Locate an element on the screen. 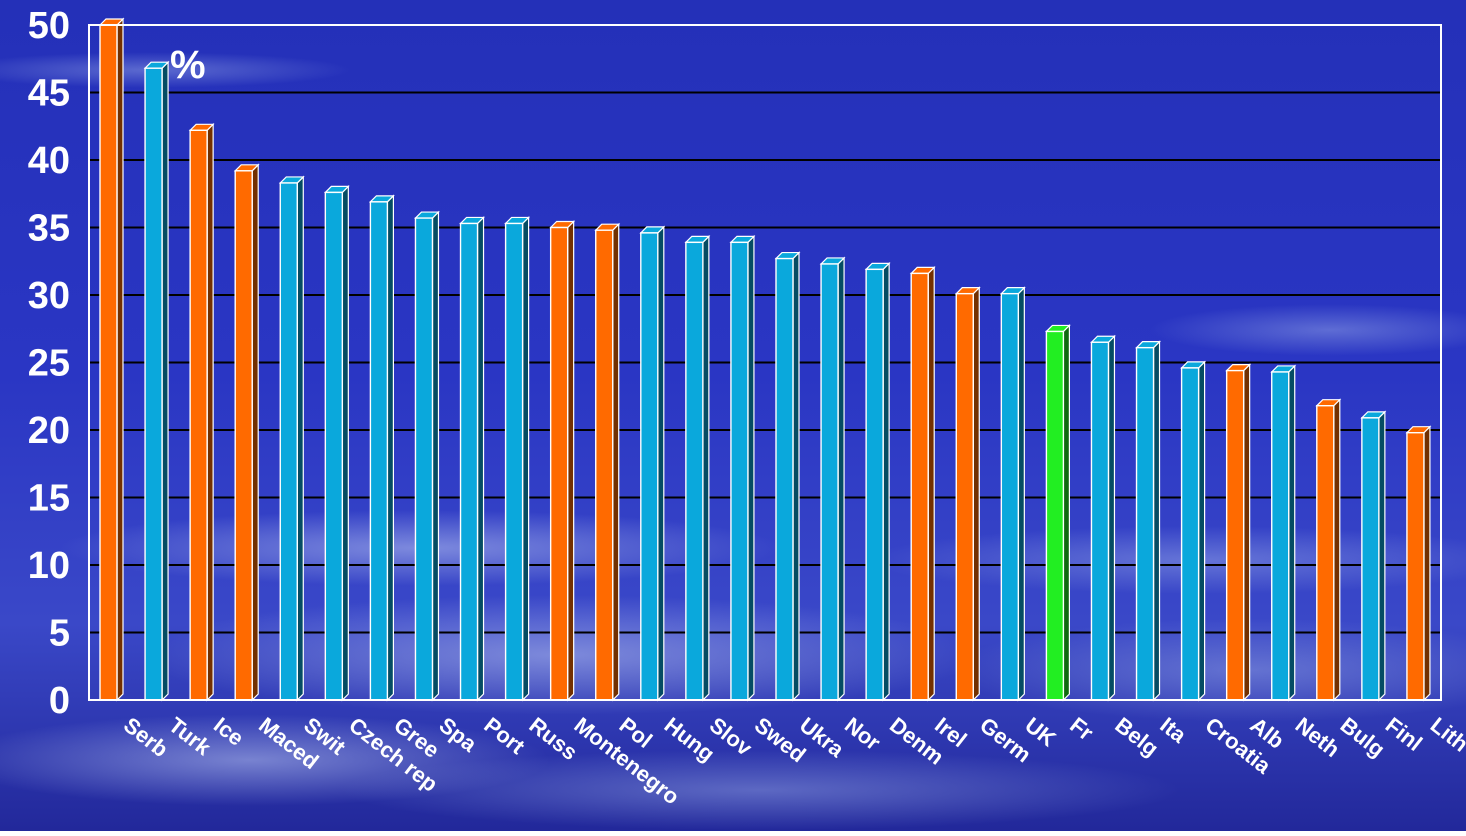  y-tick-label: 30 is located at coordinates (49, 296).